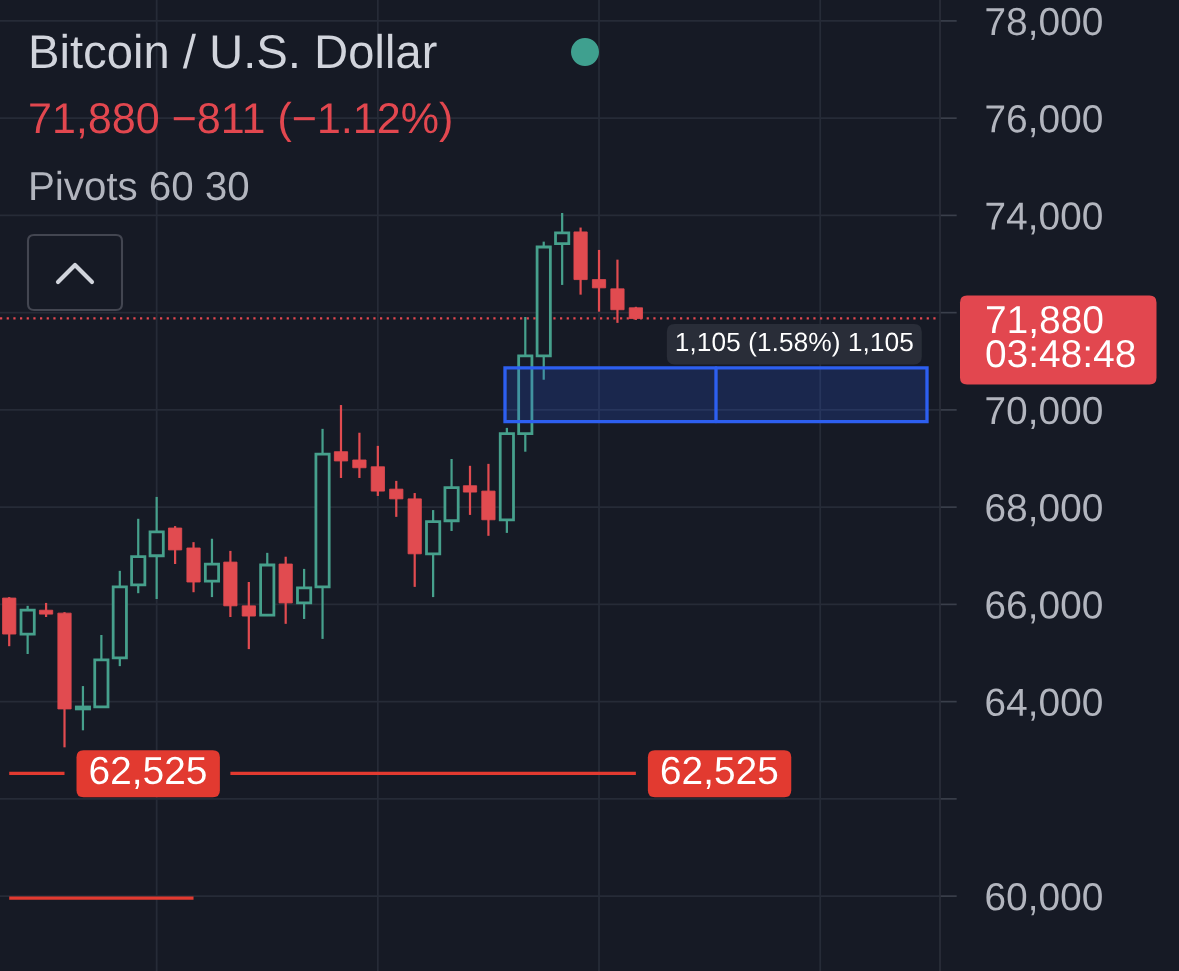 Image resolution: width=1179 pixels, height=971 pixels. Describe the element at coordinates (140, 185) in the screenshot. I see `annotation: Pivots 60 30` at that location.